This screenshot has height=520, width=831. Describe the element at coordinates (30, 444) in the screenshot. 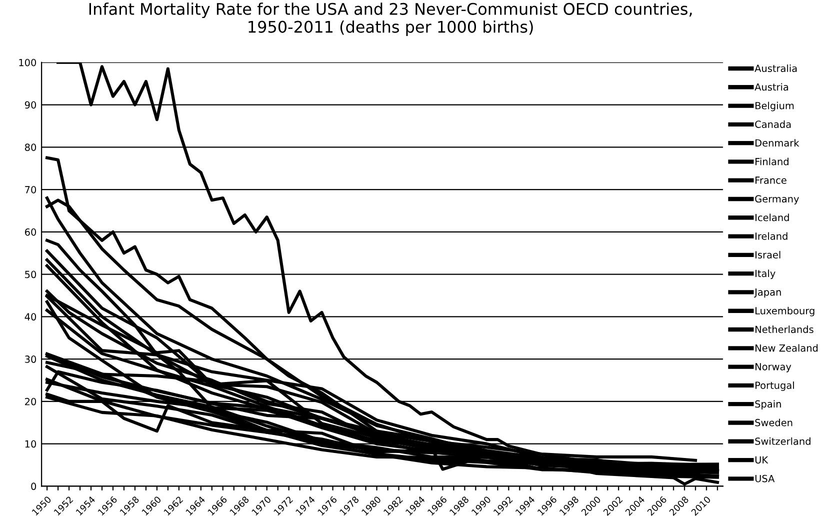

I see `y-tick-label: 10` at that location.